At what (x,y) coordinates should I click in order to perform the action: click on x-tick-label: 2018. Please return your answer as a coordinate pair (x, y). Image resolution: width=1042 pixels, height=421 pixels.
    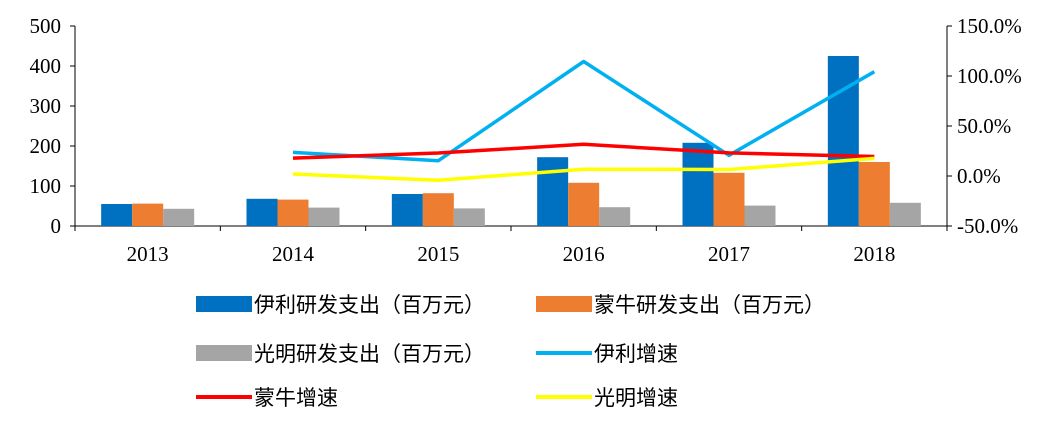
    Looking at the image, I should click on (874, 254).